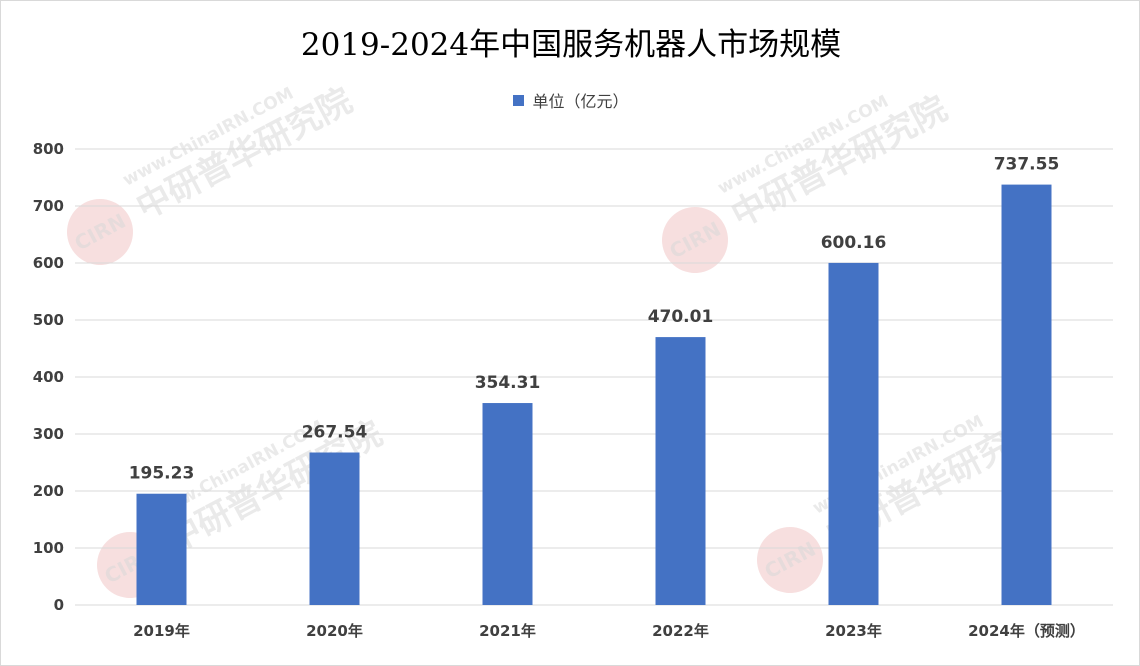 This screenshot has height=666, width=1140. I want to click on legend-swatch, so click(519, 100).